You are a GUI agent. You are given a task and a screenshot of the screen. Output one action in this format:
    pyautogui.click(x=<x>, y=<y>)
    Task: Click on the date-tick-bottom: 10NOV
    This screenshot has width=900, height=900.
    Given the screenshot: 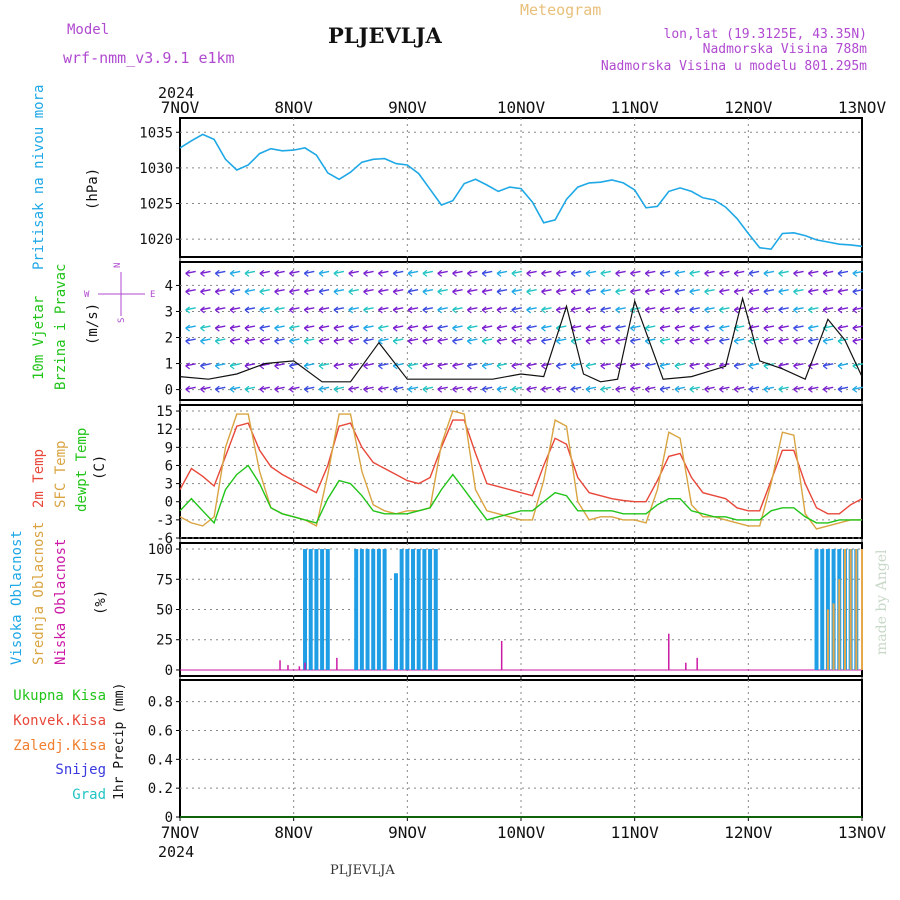 What is the action you would take?
    pyautogui.click(x=521, y=832)
    